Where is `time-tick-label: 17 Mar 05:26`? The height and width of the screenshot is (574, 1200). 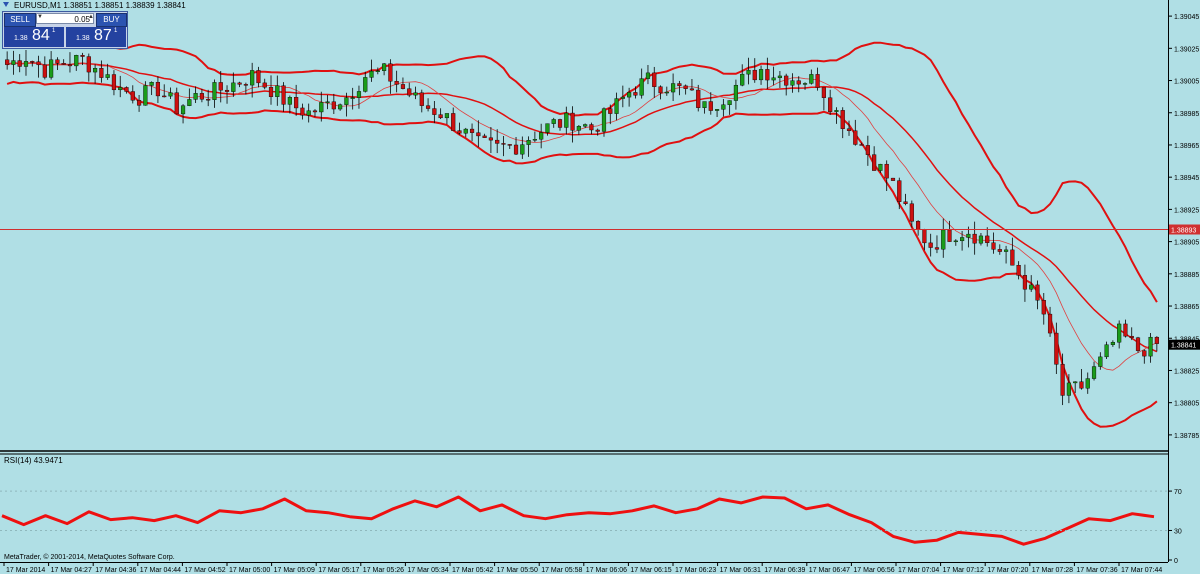 time-tick-label: 17 Mar 05:26 is located at coordinates (383, 570).